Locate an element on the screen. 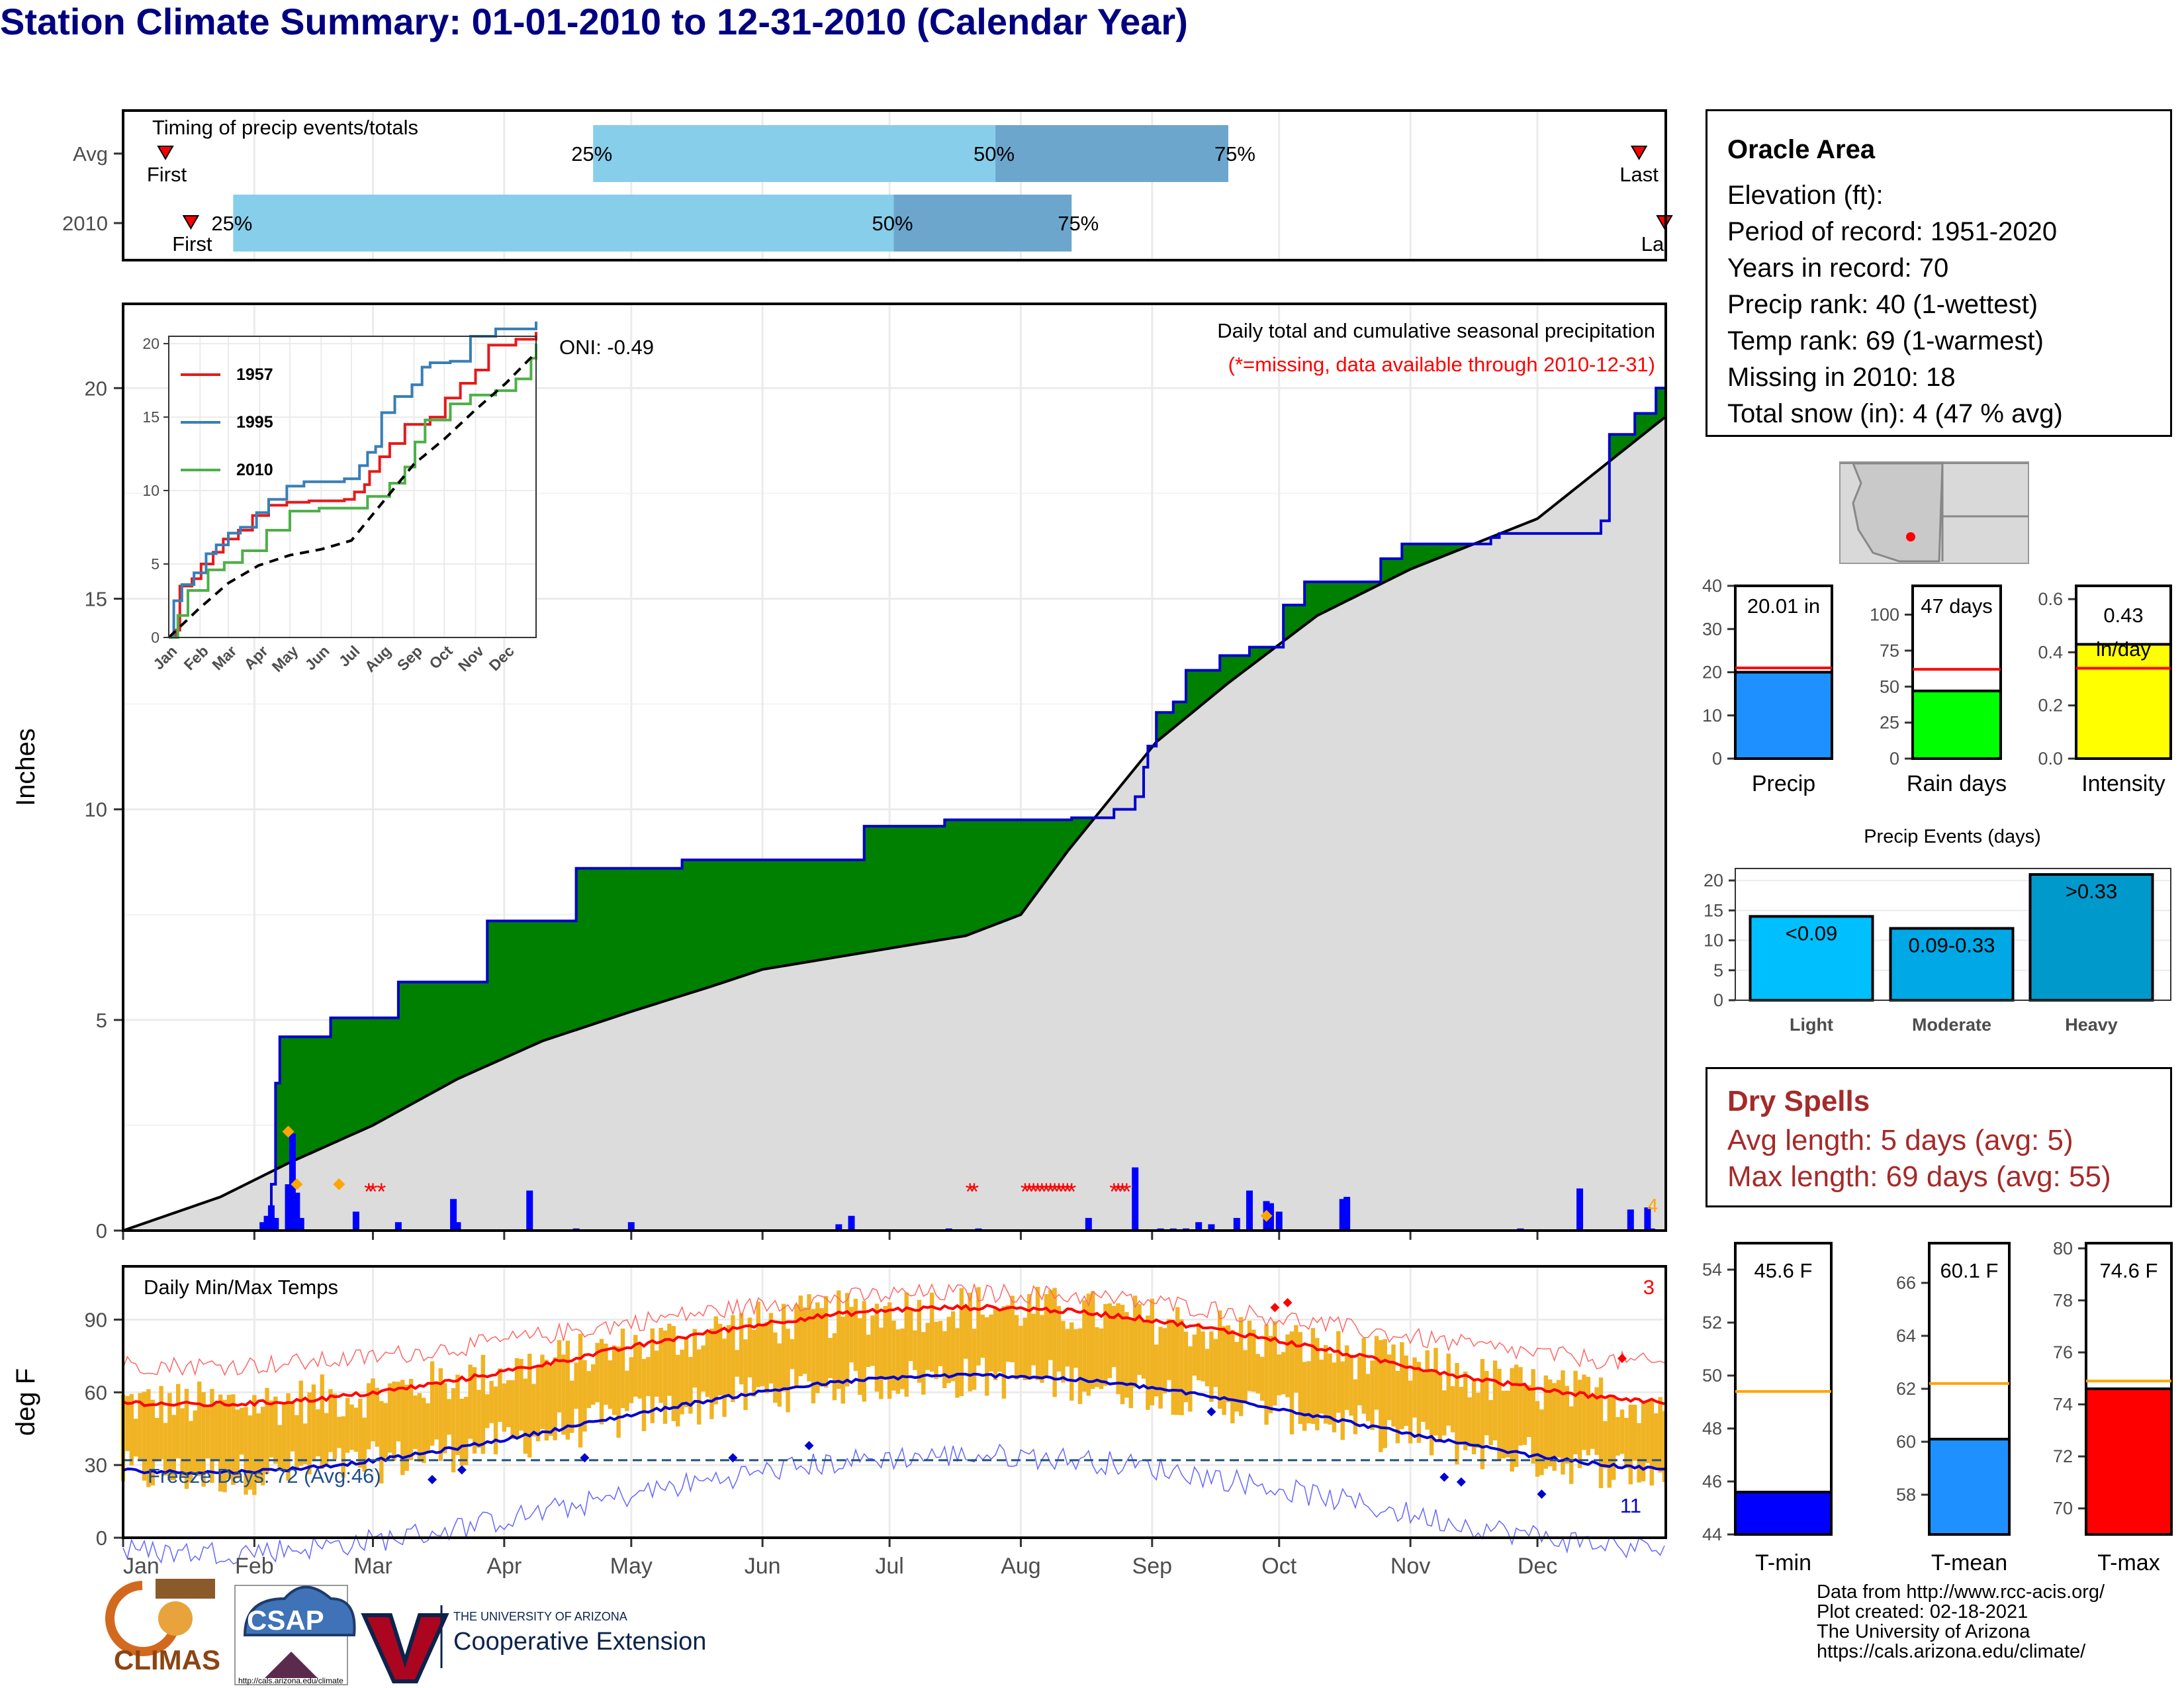 The width and height of the screenshot is (2184, 1688). station-name: Oracle Area is located at coordinates (1801, 149).